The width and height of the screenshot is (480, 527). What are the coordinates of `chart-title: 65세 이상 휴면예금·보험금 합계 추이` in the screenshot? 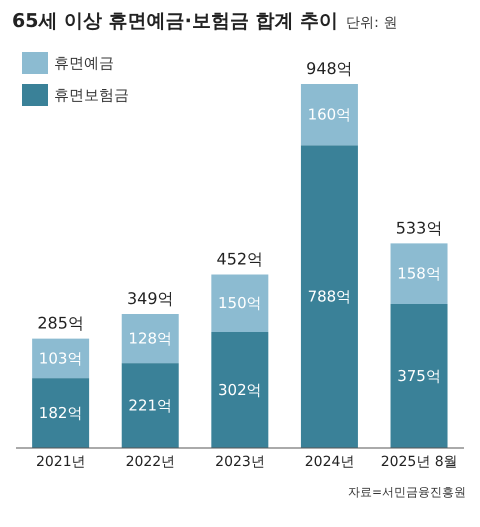 It's located at (175, 21).